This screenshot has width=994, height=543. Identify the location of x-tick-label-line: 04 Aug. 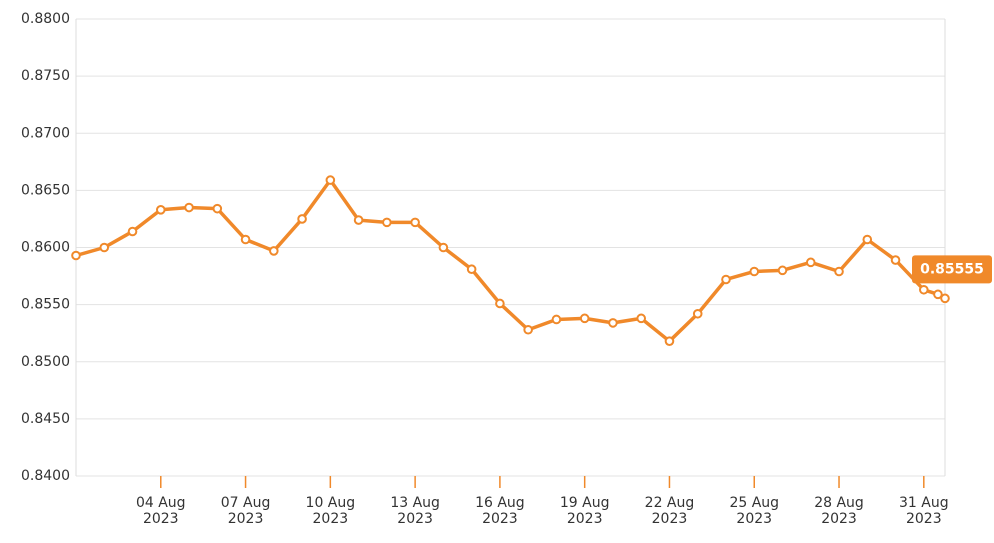
(161, 503).